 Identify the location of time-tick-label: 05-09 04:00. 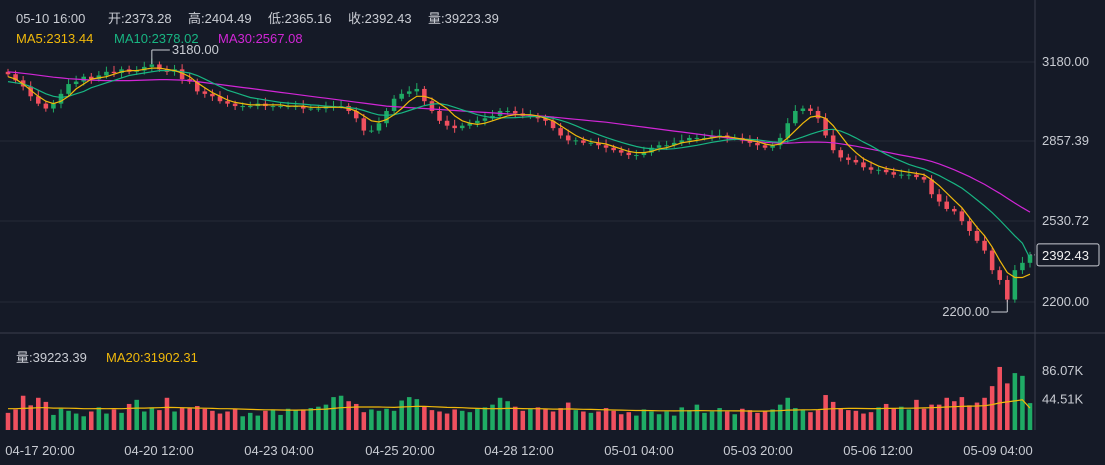
(997, 450).